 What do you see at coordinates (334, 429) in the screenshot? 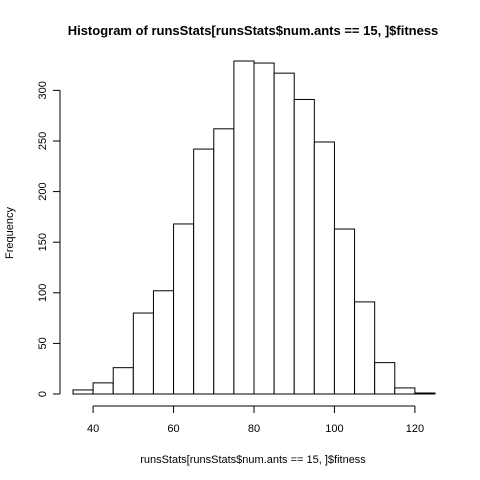
I see `x-tick-label: 100` at bounding box center [334, 429].